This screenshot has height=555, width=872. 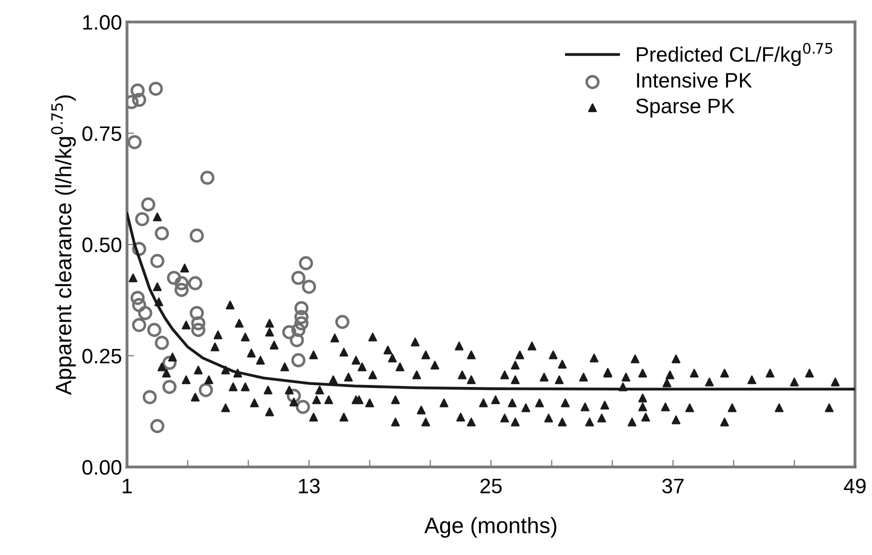 What do you see at coordinates (673, 486) in the screenshot?
I see `x-tick-label: 37` at bounding box center [673, 486].